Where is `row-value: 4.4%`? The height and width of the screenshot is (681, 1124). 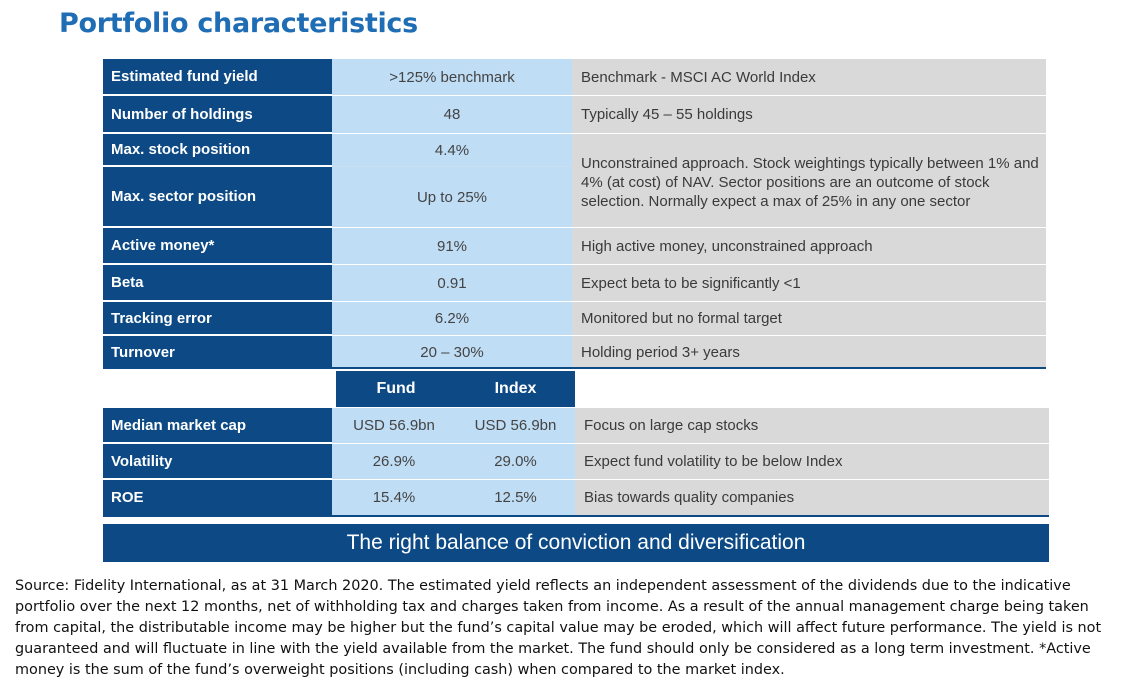
row-value: 4.4% is located at coordinates (452, 150).